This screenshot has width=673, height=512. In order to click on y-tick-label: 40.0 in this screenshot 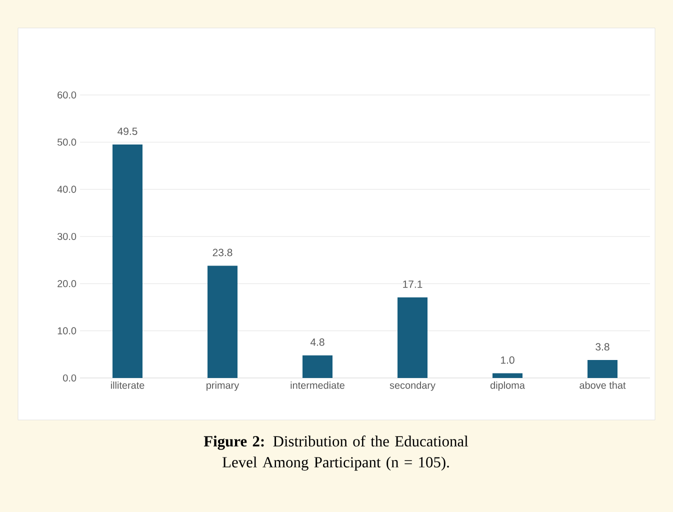, I will do `click(66, 189)`.